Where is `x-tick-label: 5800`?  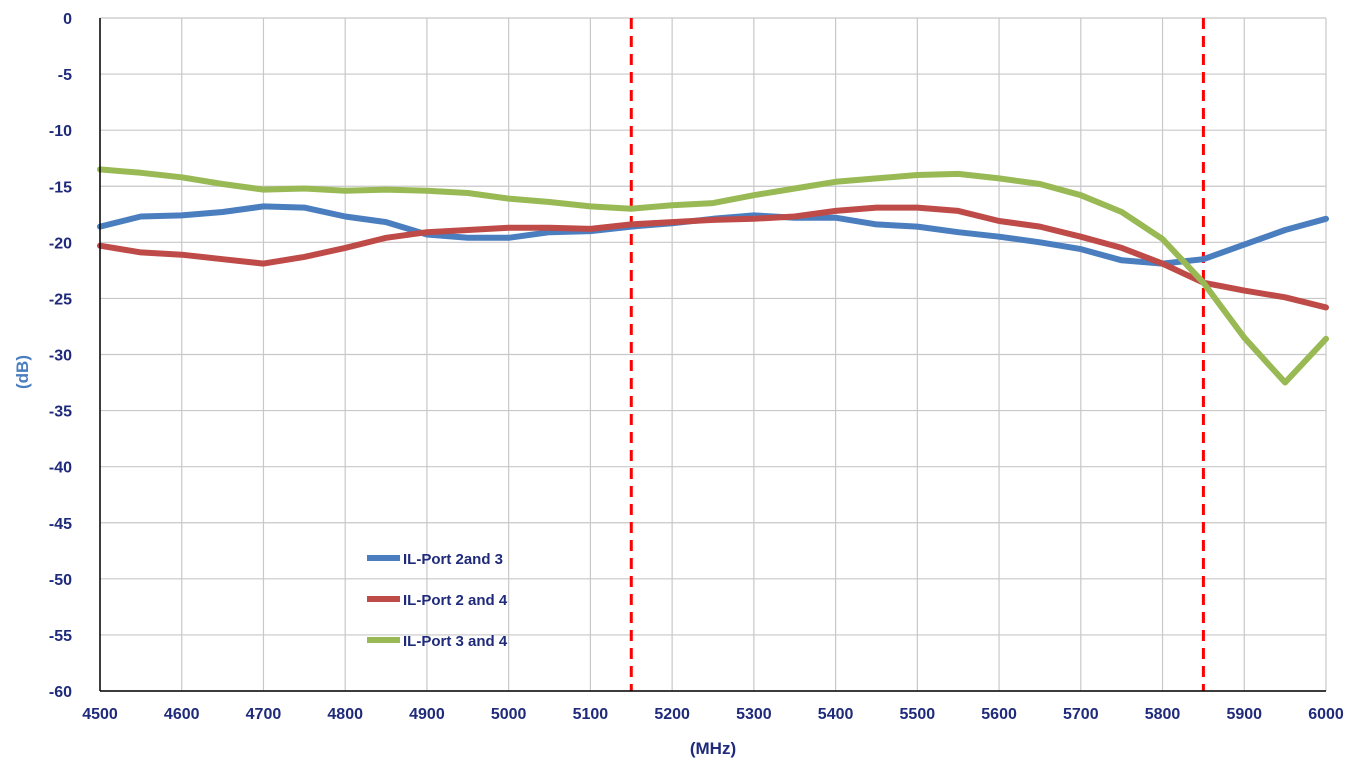
x-tick-label: 5800 is located at coordinates (1163, 714).